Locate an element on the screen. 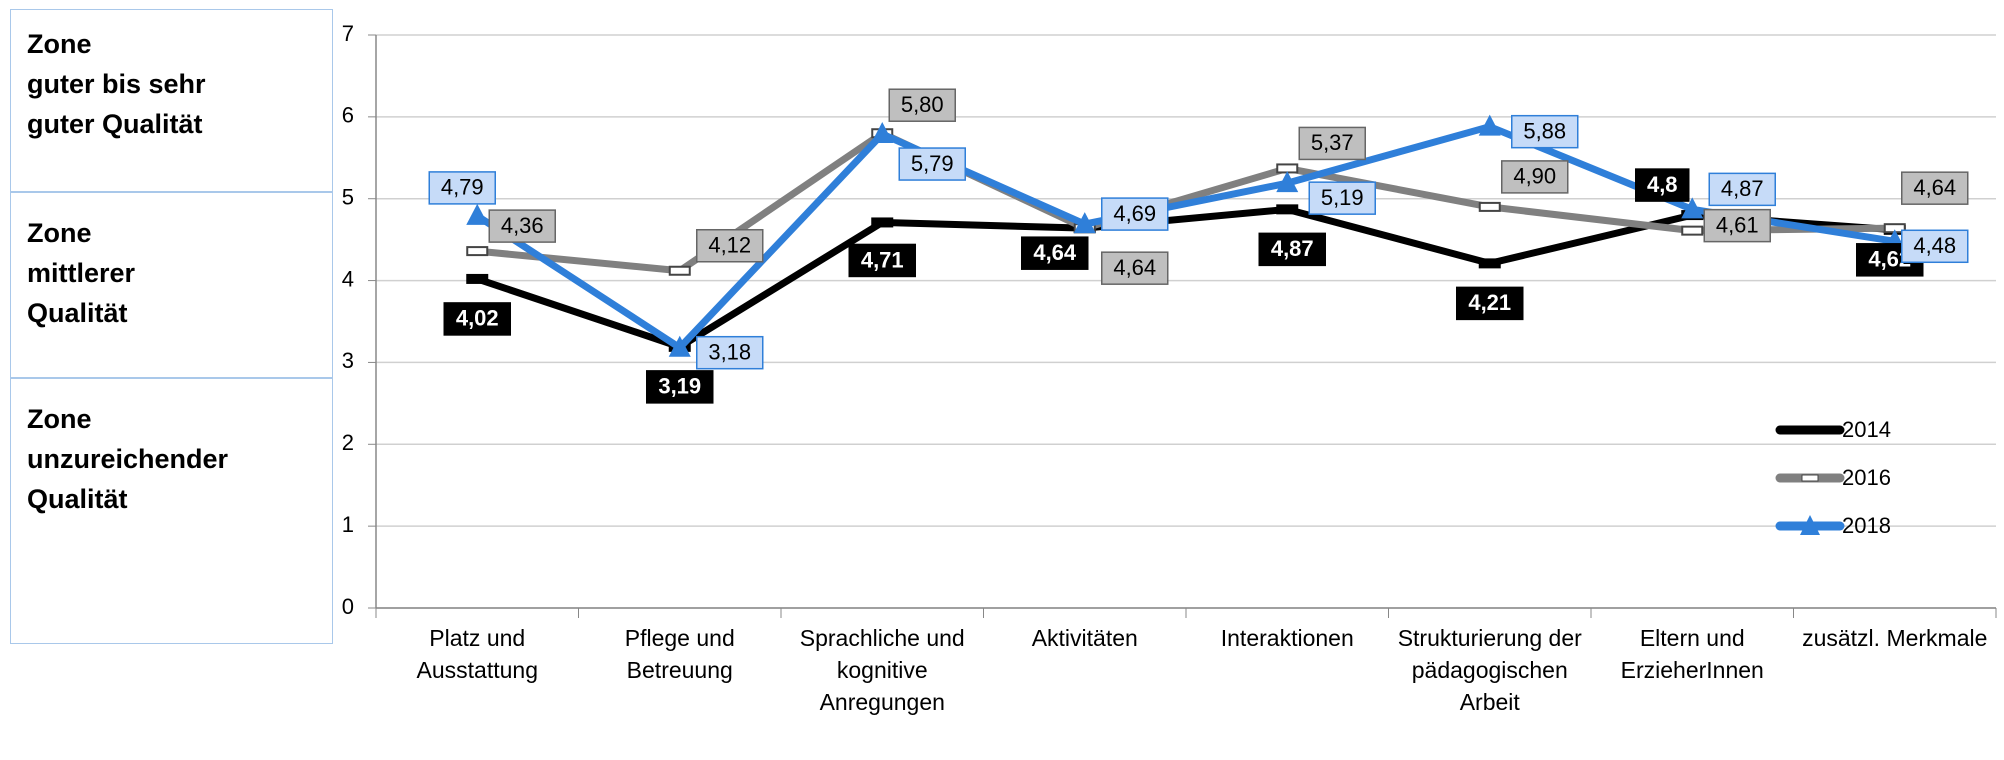  value-label: 4,36 is located at coordinates (522, 225).